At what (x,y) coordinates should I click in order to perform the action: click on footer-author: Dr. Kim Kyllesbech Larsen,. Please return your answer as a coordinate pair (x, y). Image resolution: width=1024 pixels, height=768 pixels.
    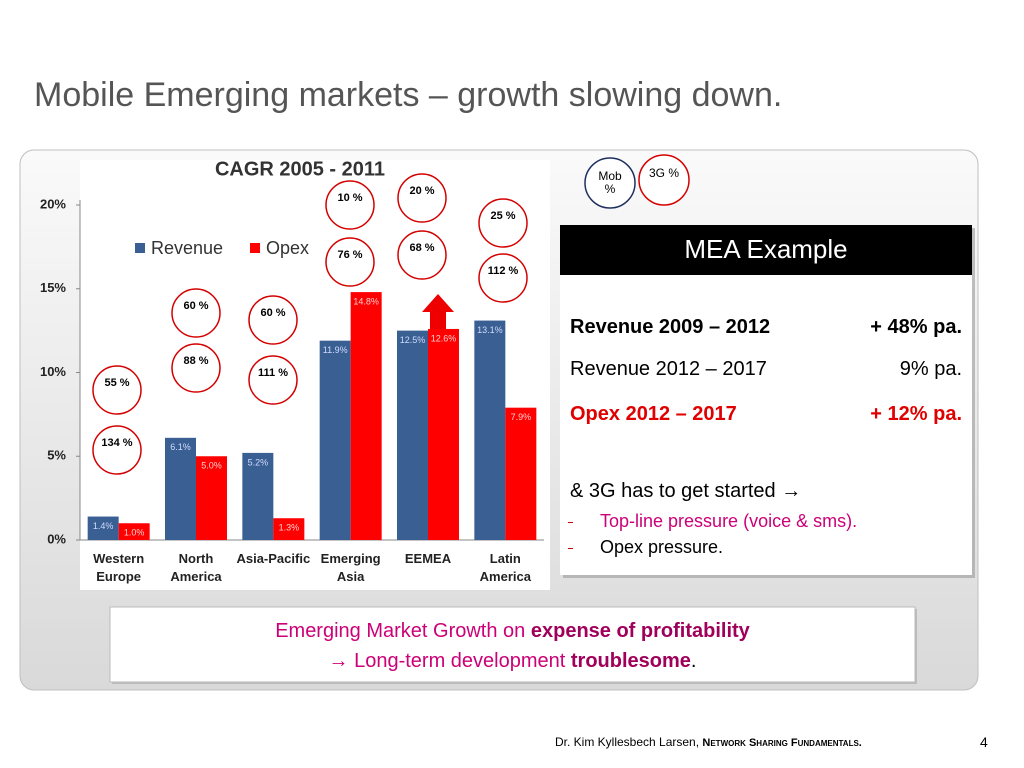
    Looking at the image, I should click on (627, 742).